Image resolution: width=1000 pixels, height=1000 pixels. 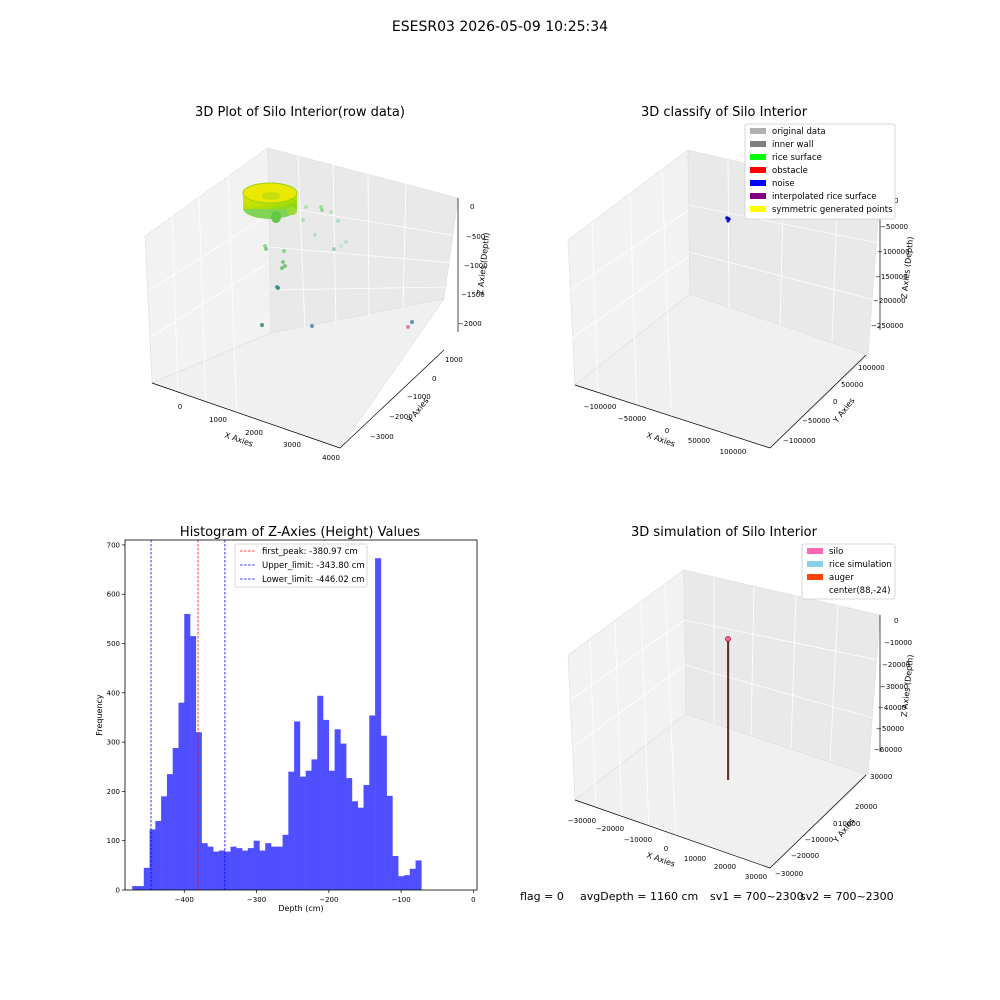 I want to click on legend-swatch-silo, so click(x=815, y=551).